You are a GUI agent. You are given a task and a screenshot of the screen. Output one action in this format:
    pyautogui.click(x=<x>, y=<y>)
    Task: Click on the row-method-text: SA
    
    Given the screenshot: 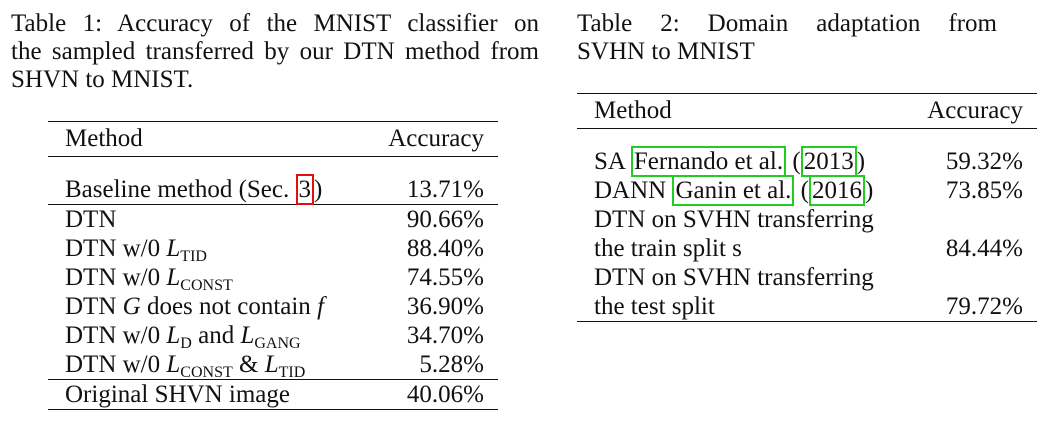 What is the action you would take?
    pyautogui.click(x=612, y=161)
    